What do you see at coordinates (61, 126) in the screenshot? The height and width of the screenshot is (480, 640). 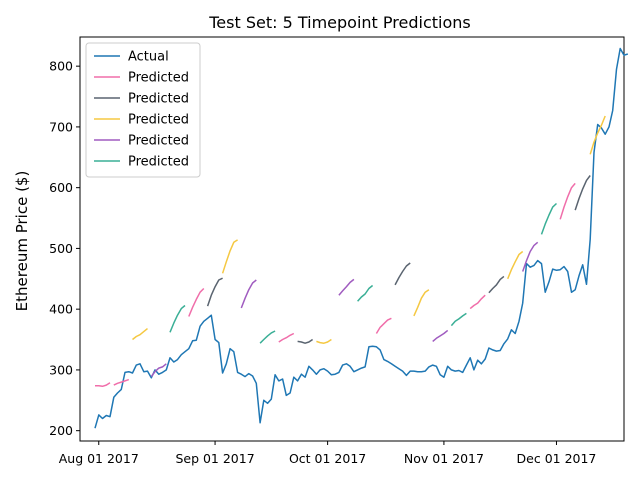 I see `y-tick-label: 700` at bounding box center [61, 126].